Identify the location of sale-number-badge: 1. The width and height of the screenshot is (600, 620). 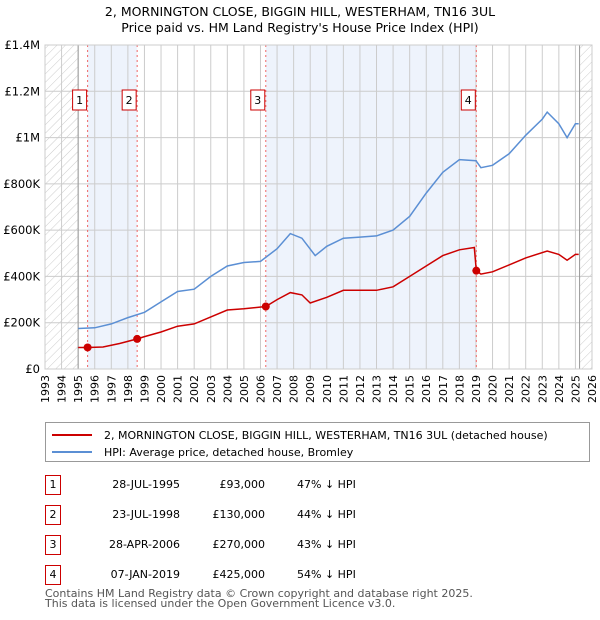
(53, 485).